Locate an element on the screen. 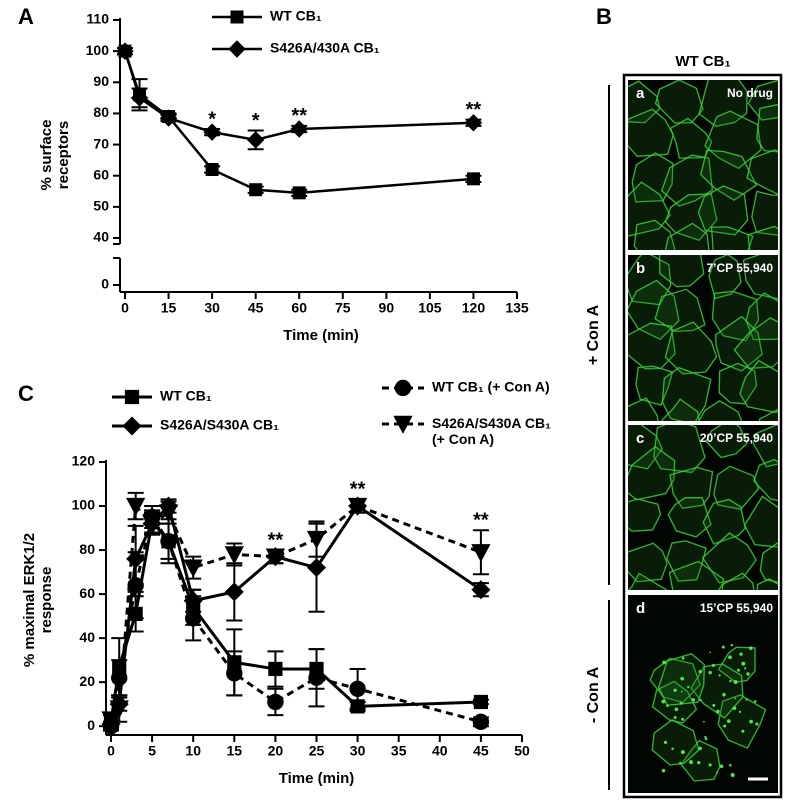 This screenshot has width=800, height=811. x-tick-label: 45 is located at coordinates (256, 308).